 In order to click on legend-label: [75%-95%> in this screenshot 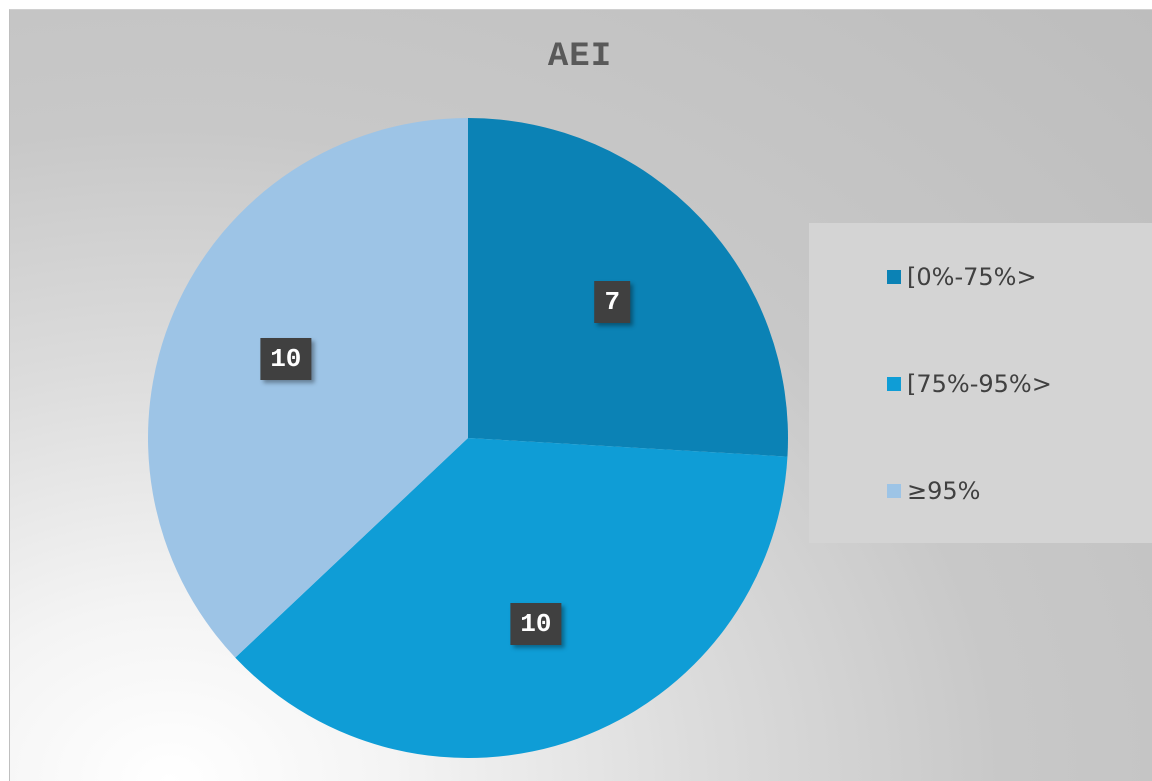, I will do `click(979, 384)`.